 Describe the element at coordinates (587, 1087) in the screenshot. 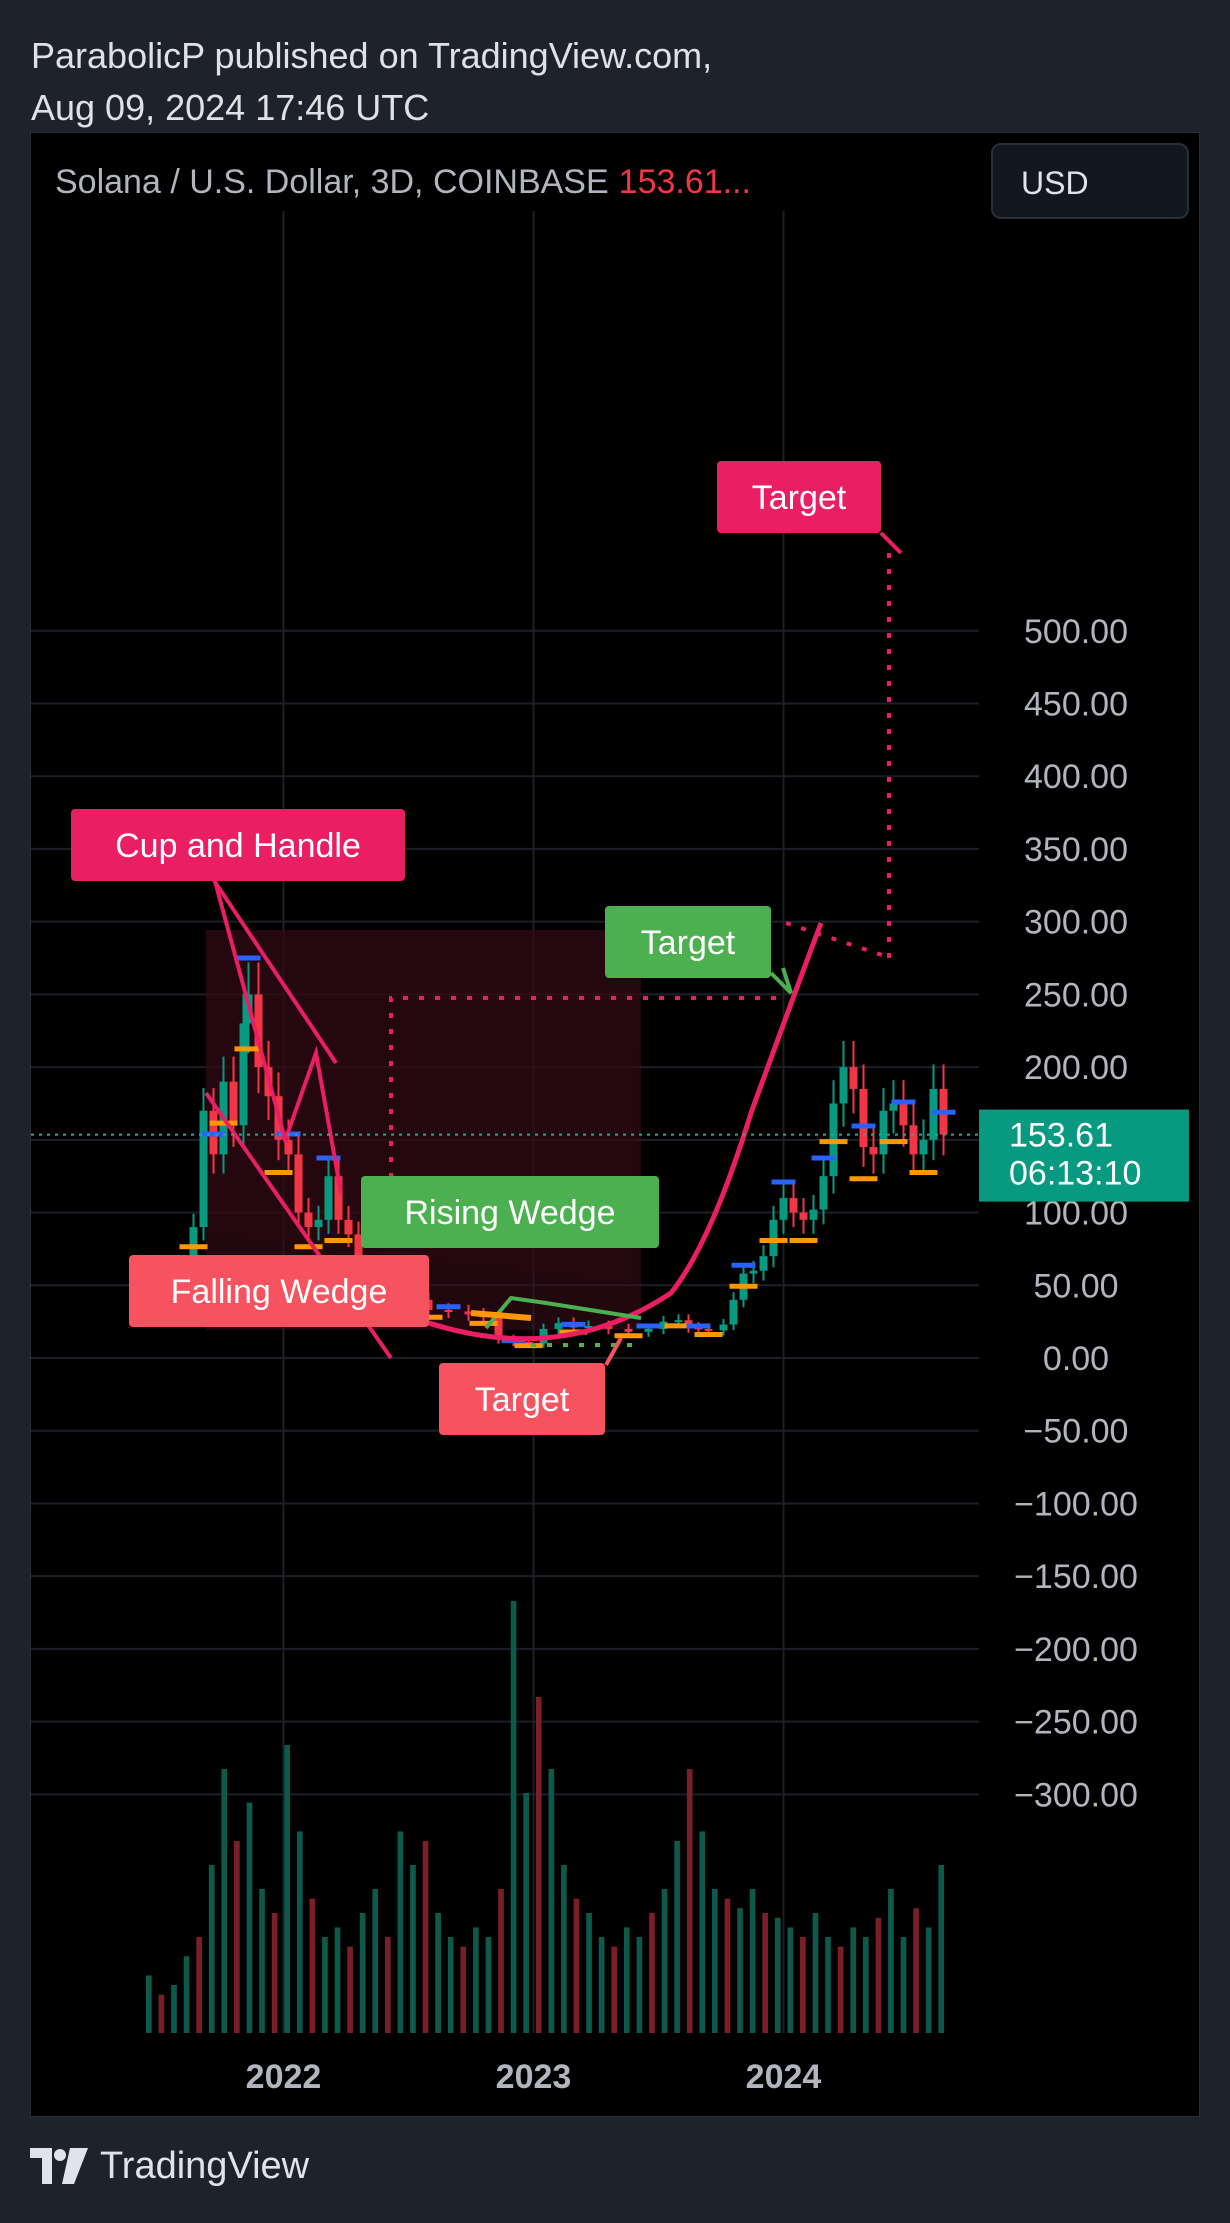

I see `cup-target-line` at that location.